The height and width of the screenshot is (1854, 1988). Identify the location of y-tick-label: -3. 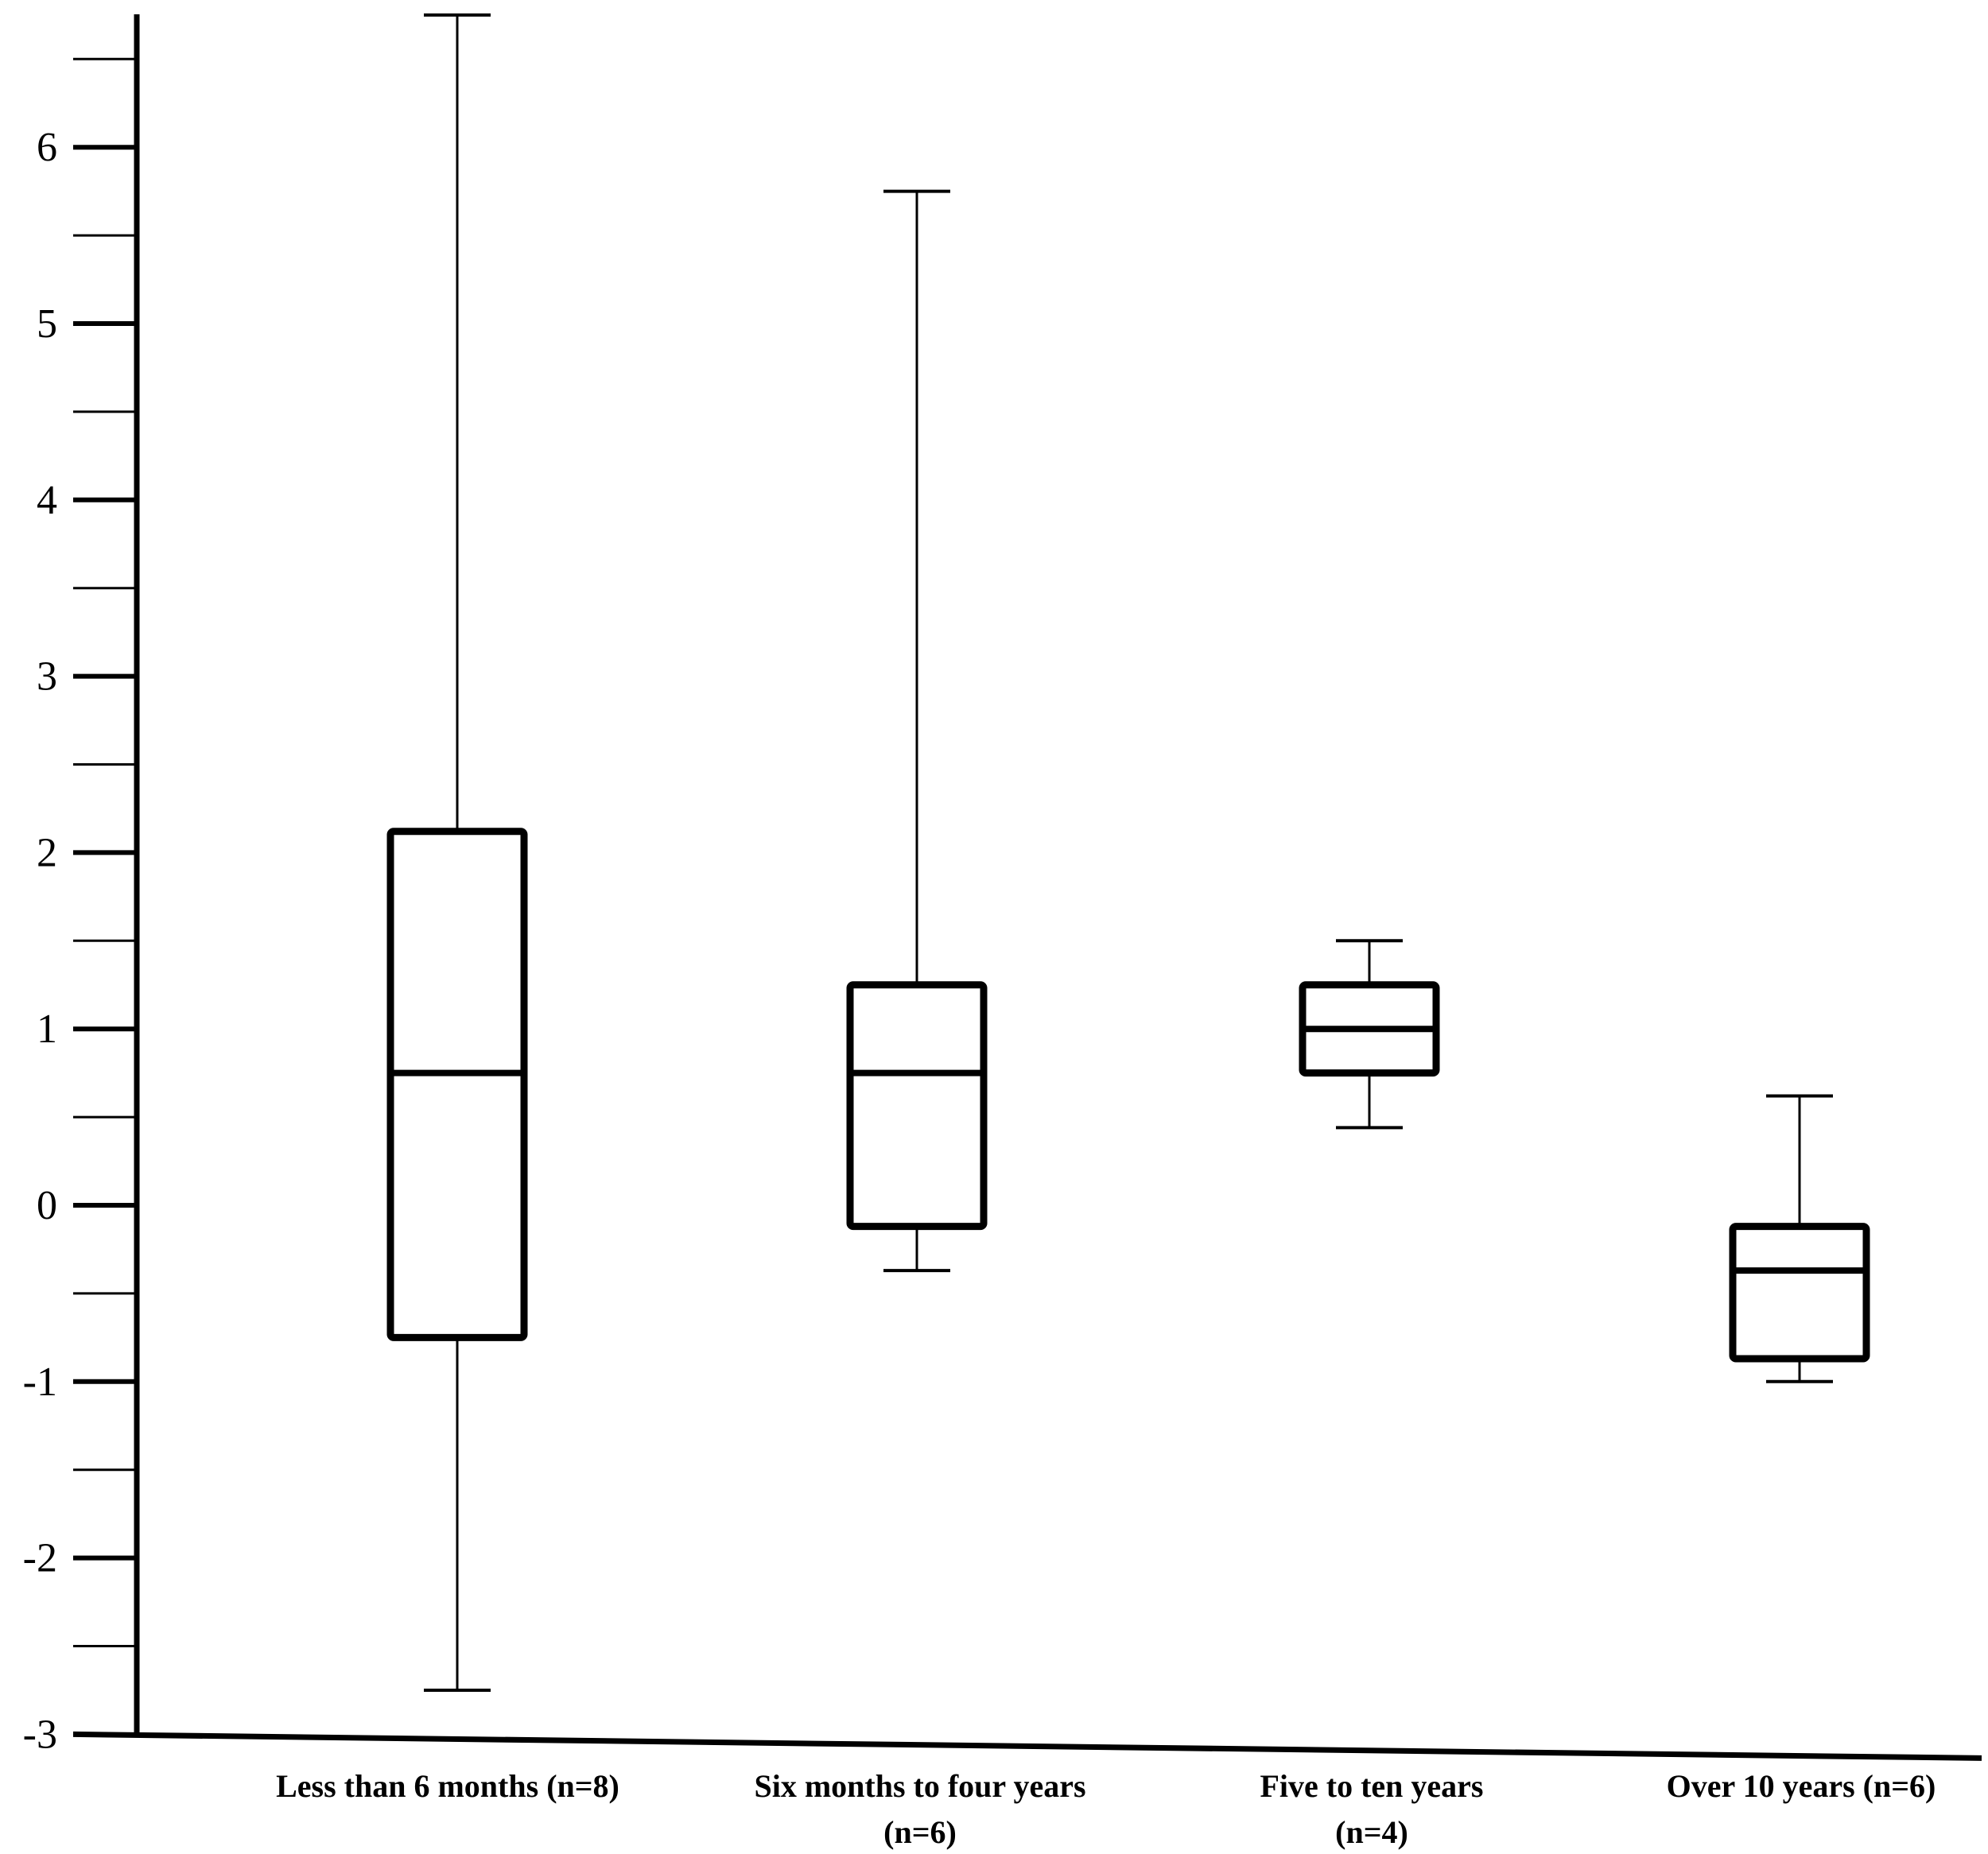
(40, 1734).